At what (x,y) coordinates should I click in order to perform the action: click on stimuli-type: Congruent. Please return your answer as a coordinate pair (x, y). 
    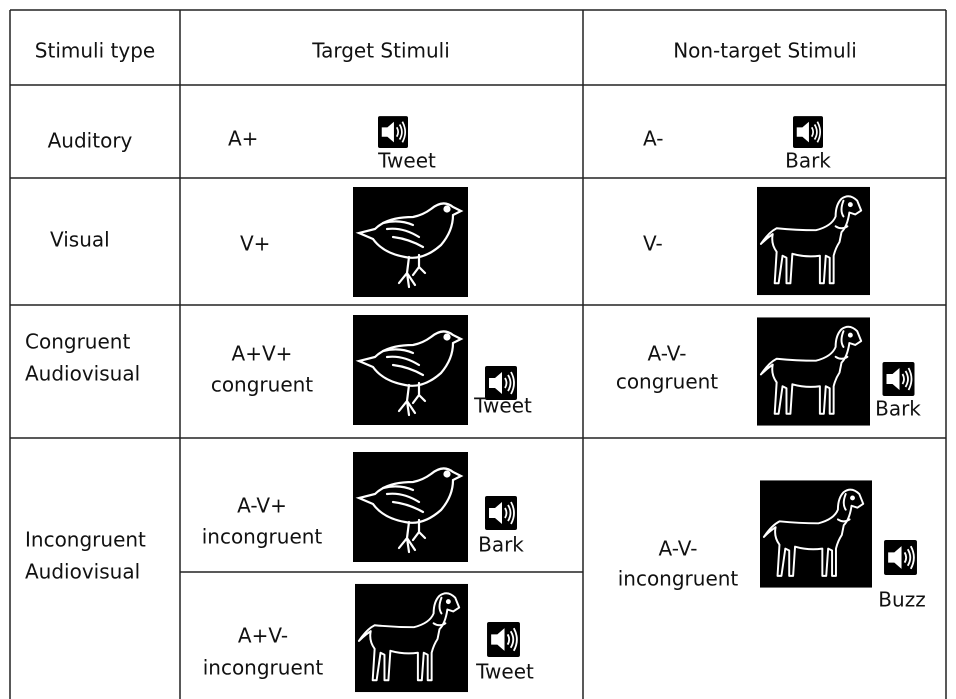
    Looking at the image, I should click on (77, 342).